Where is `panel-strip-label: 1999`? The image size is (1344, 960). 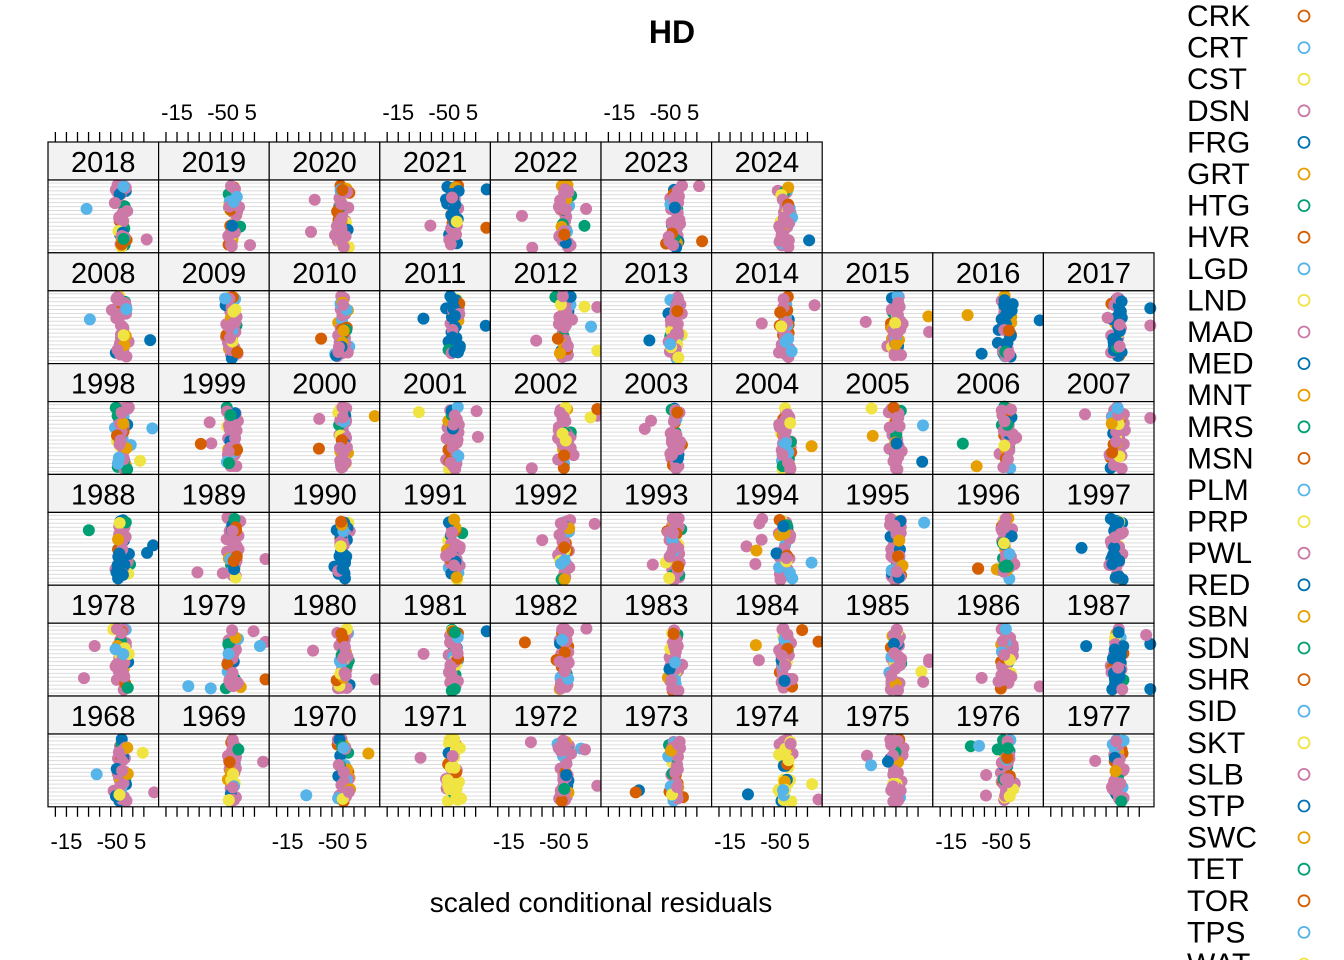 panel-strip-label: 1999 is located at coordinates (214, 385).